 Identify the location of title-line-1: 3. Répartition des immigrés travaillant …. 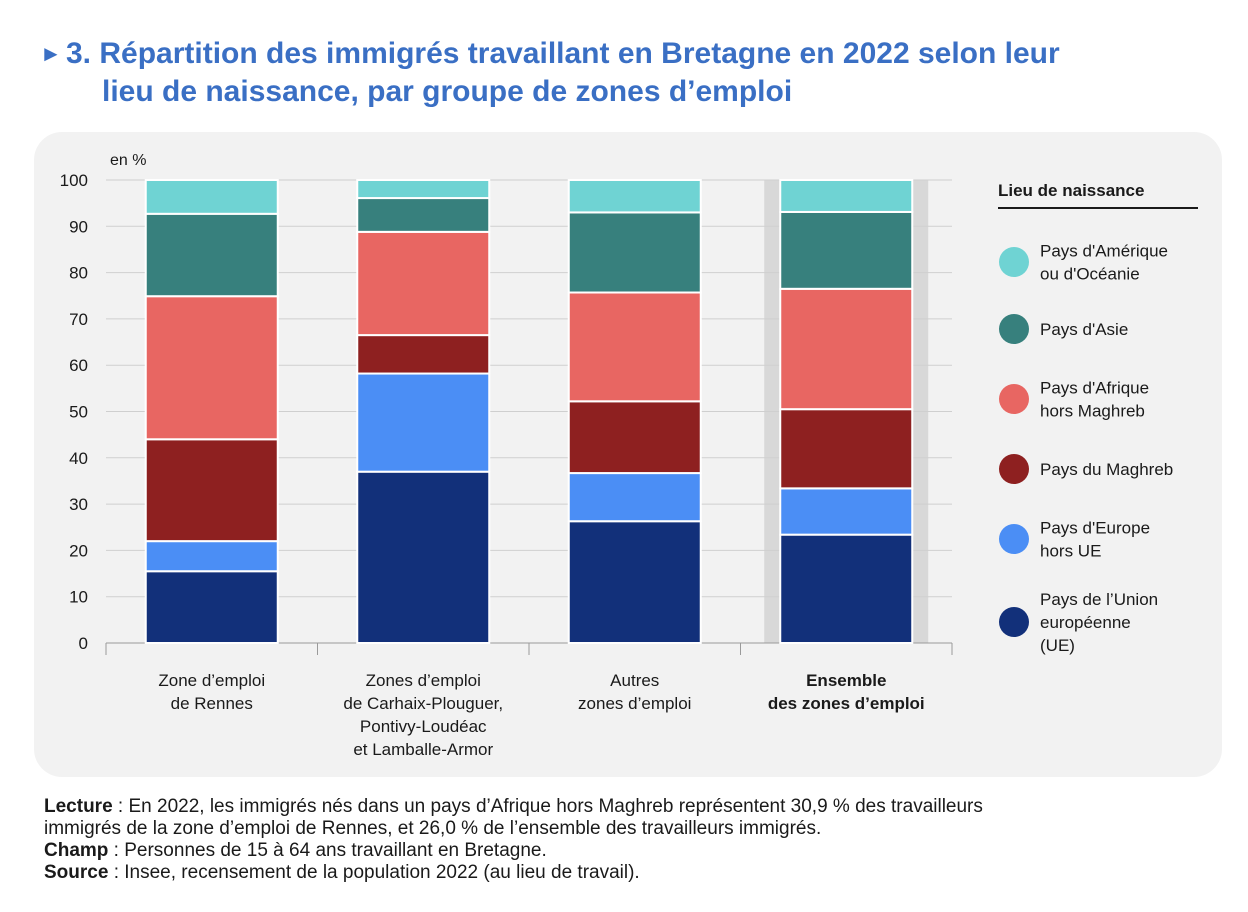
(563, 53).